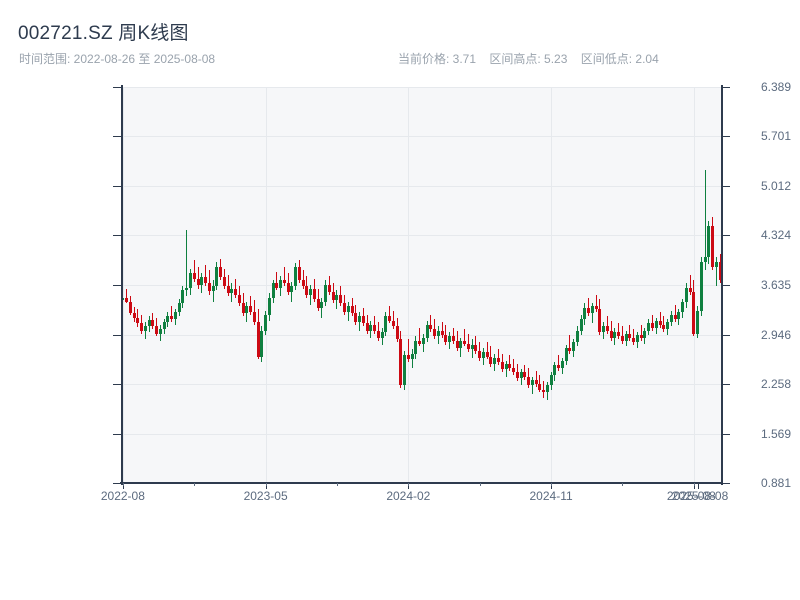 The width and height of the screenshot is (800, 600). What do you see at coordinates (775, 483) in the screenshot?
I see `y-axis-tick-label: 0.881` at bounding box center [775, 483].